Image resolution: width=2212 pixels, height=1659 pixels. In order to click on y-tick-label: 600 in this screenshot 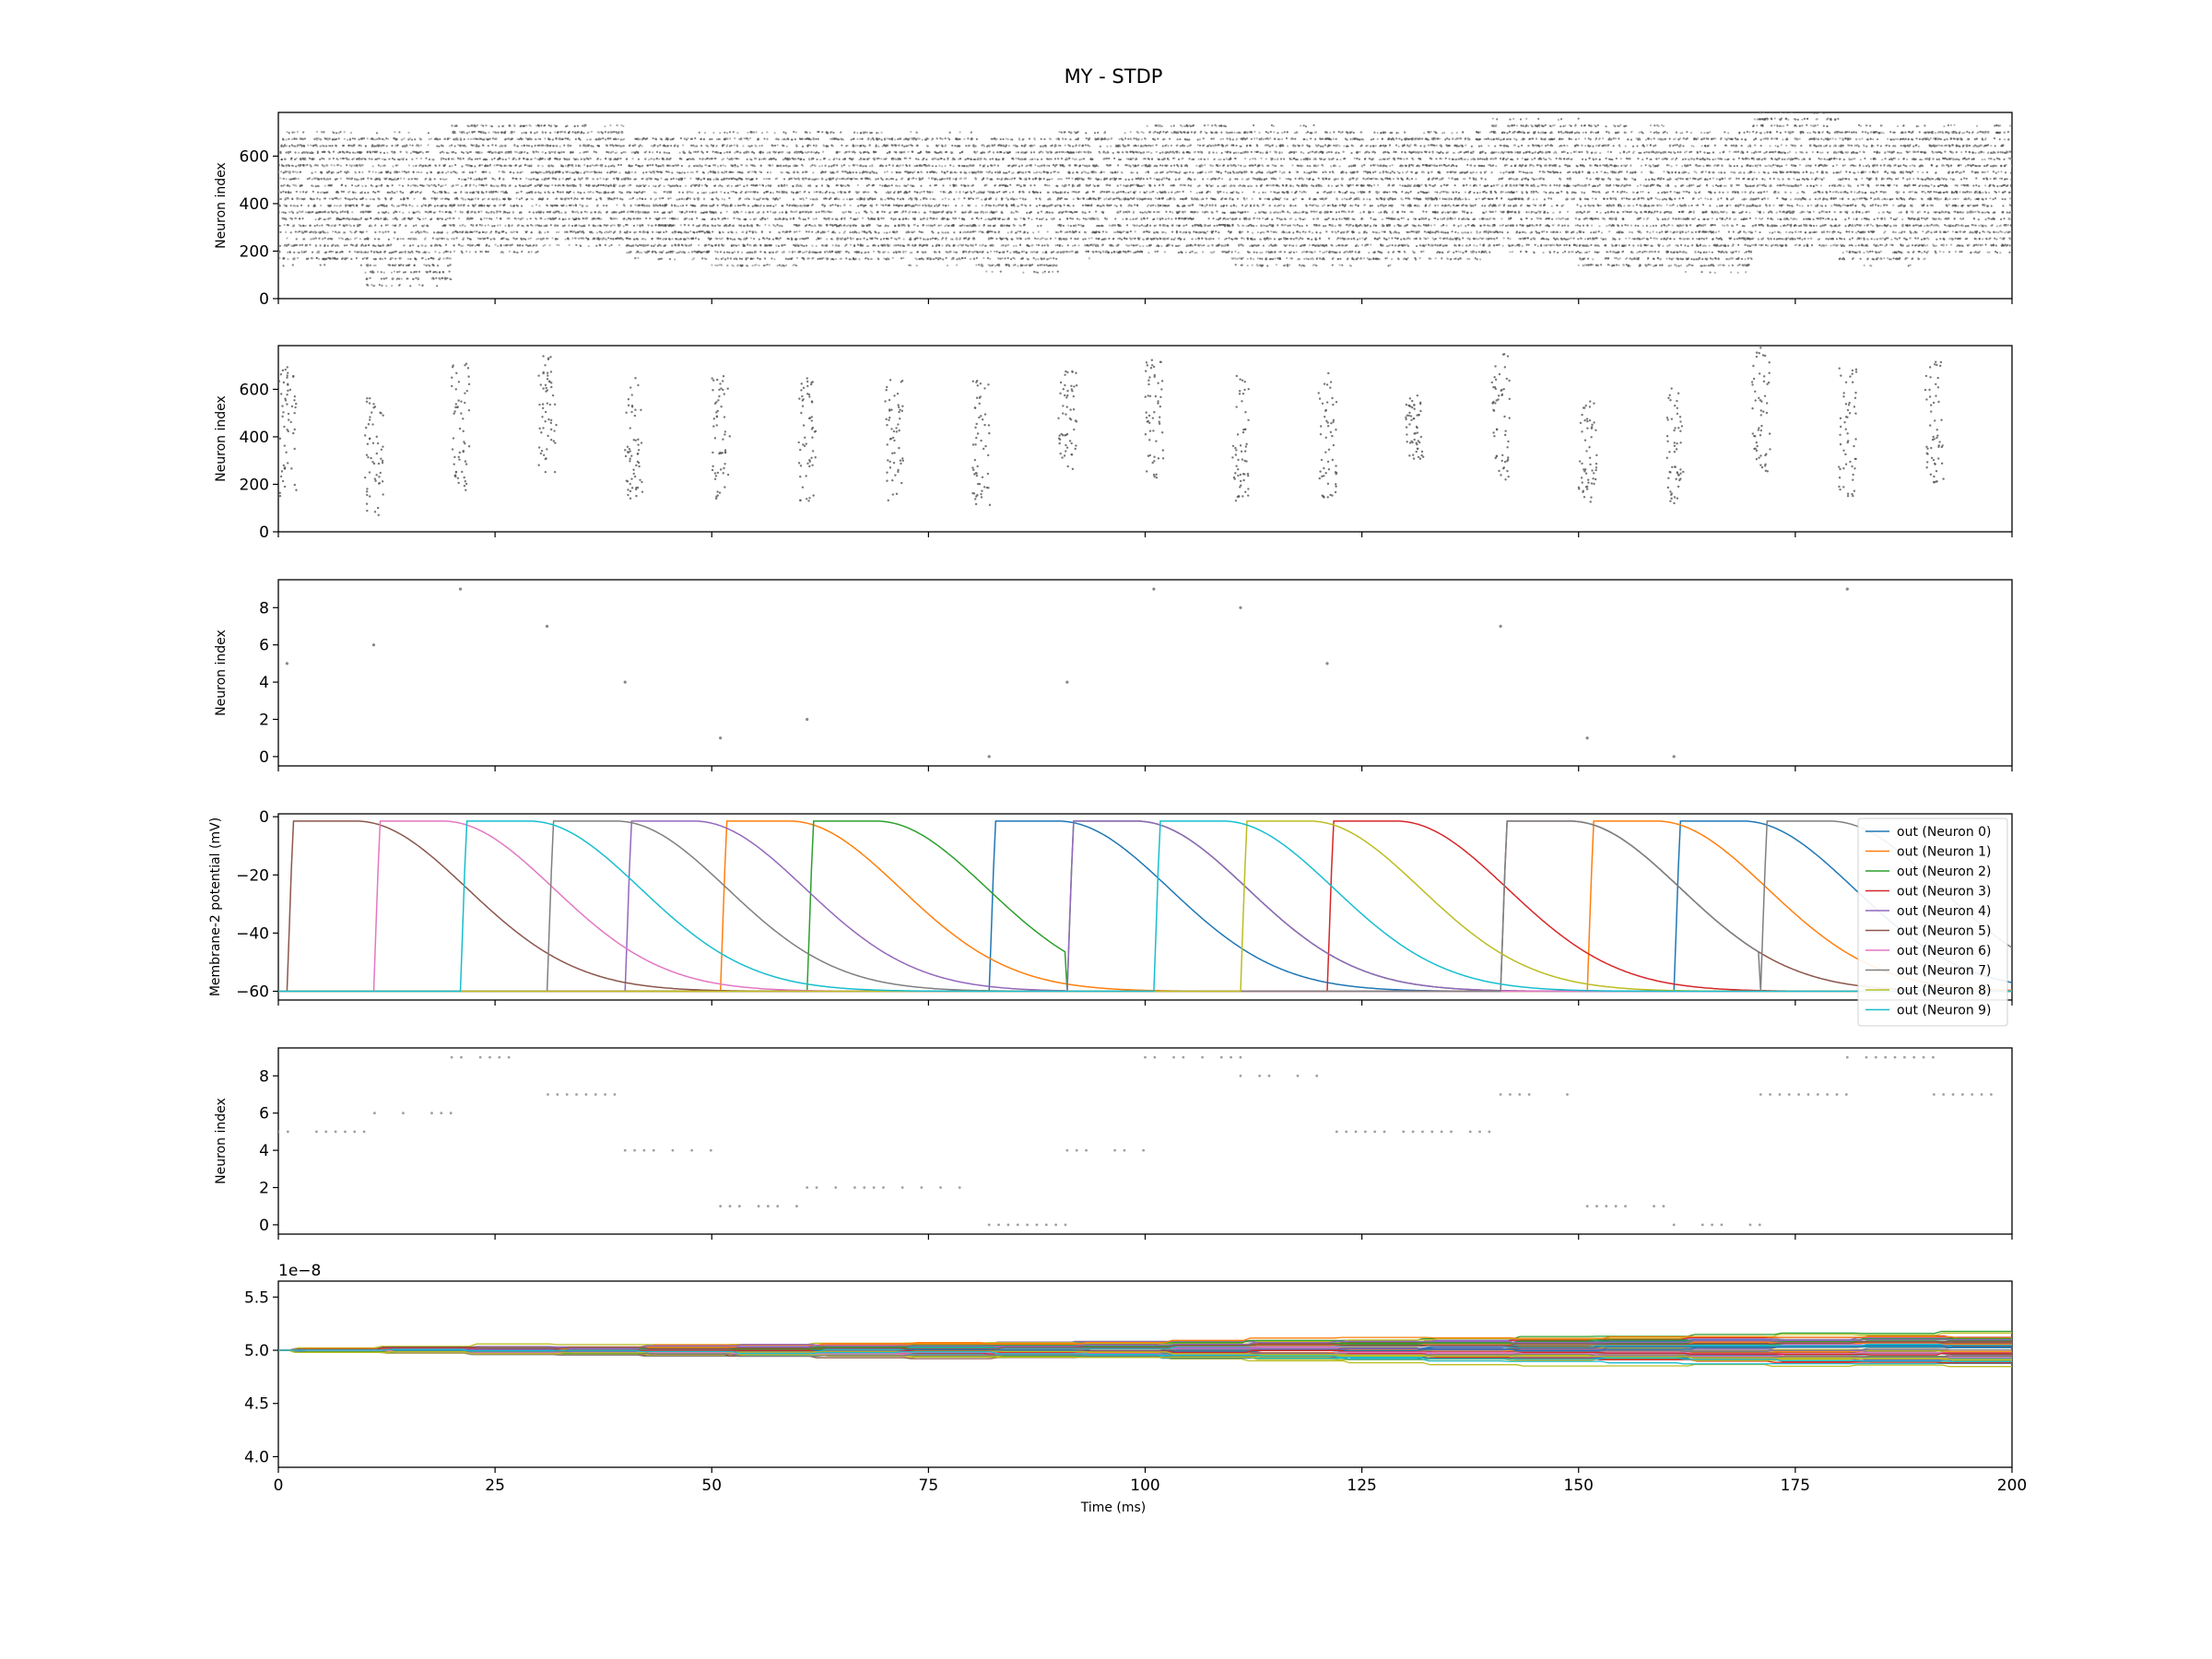, I will do `click(254, 156)`.